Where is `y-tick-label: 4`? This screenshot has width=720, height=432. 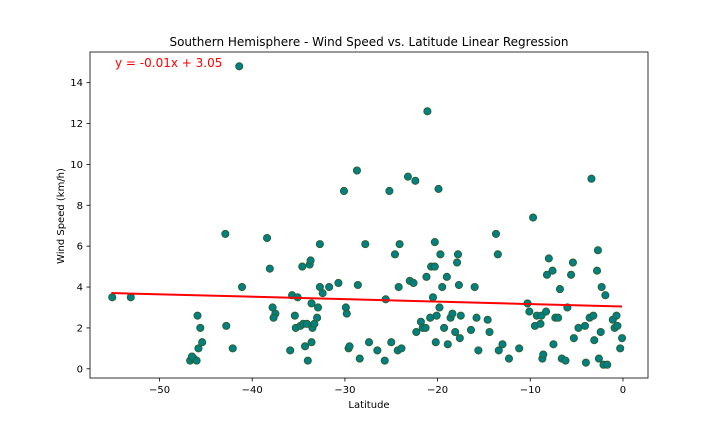
y-tick-label: 4 is located at coordinates (80, 288).